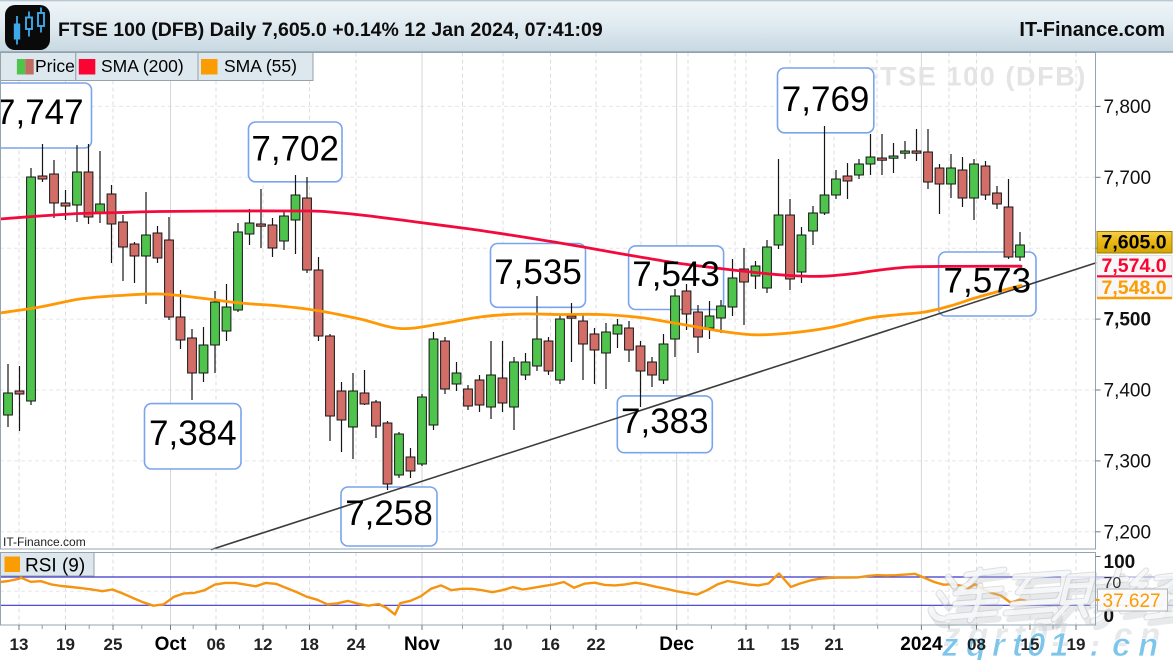  Describe the element at coordinates (665, 421) in the screenshot. I see `svg-text: 7,383` at that location.